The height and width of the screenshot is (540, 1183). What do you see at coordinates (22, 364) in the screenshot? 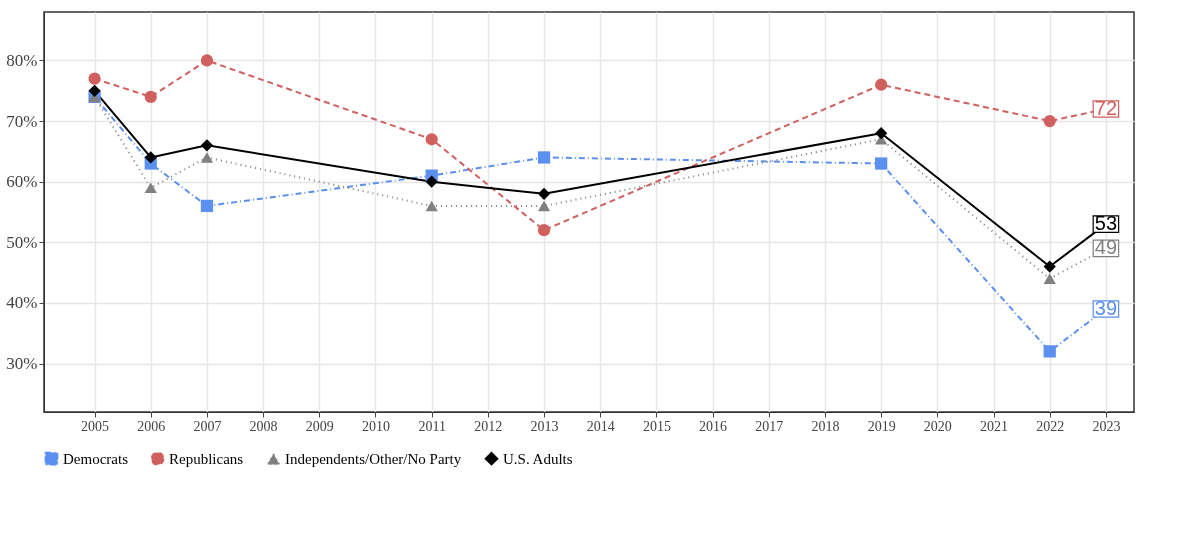
I see `y-tick-label: 30%` at bounding box center [22, 364].